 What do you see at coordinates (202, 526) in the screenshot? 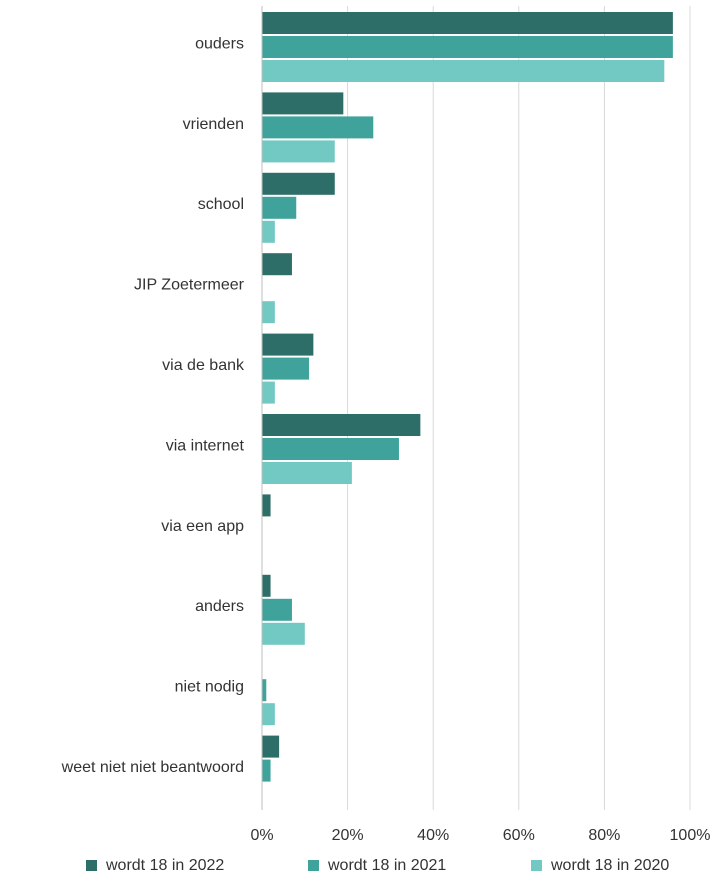
I see `category-label: via een app` at bounding box center [202, 526].